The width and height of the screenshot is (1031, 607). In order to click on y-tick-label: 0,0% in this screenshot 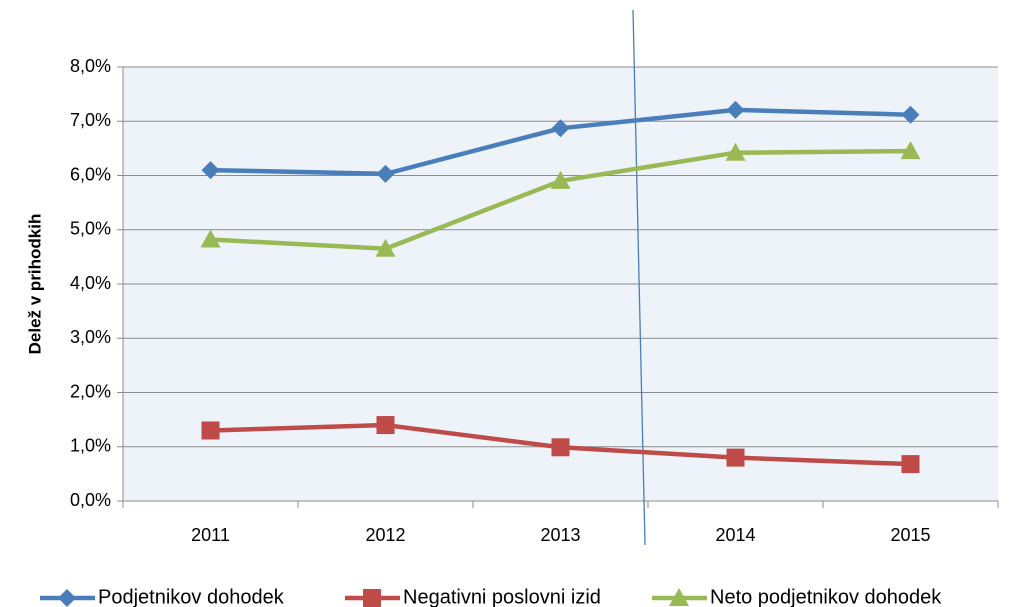, I will do `click(90, 500)`.